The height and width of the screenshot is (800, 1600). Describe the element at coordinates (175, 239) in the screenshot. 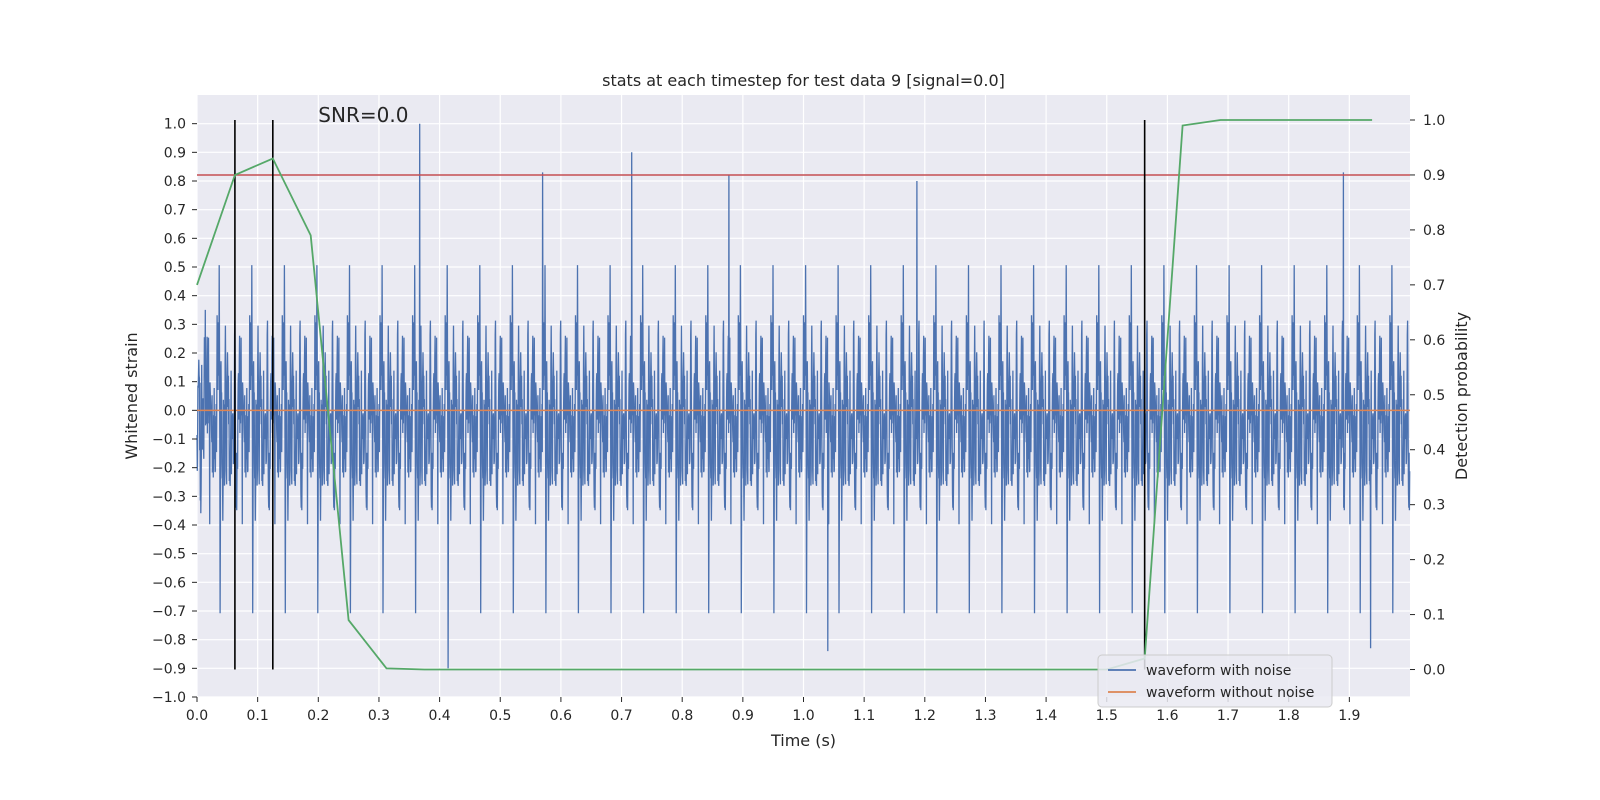

I see `y-tick-label: 0.6` at that location.